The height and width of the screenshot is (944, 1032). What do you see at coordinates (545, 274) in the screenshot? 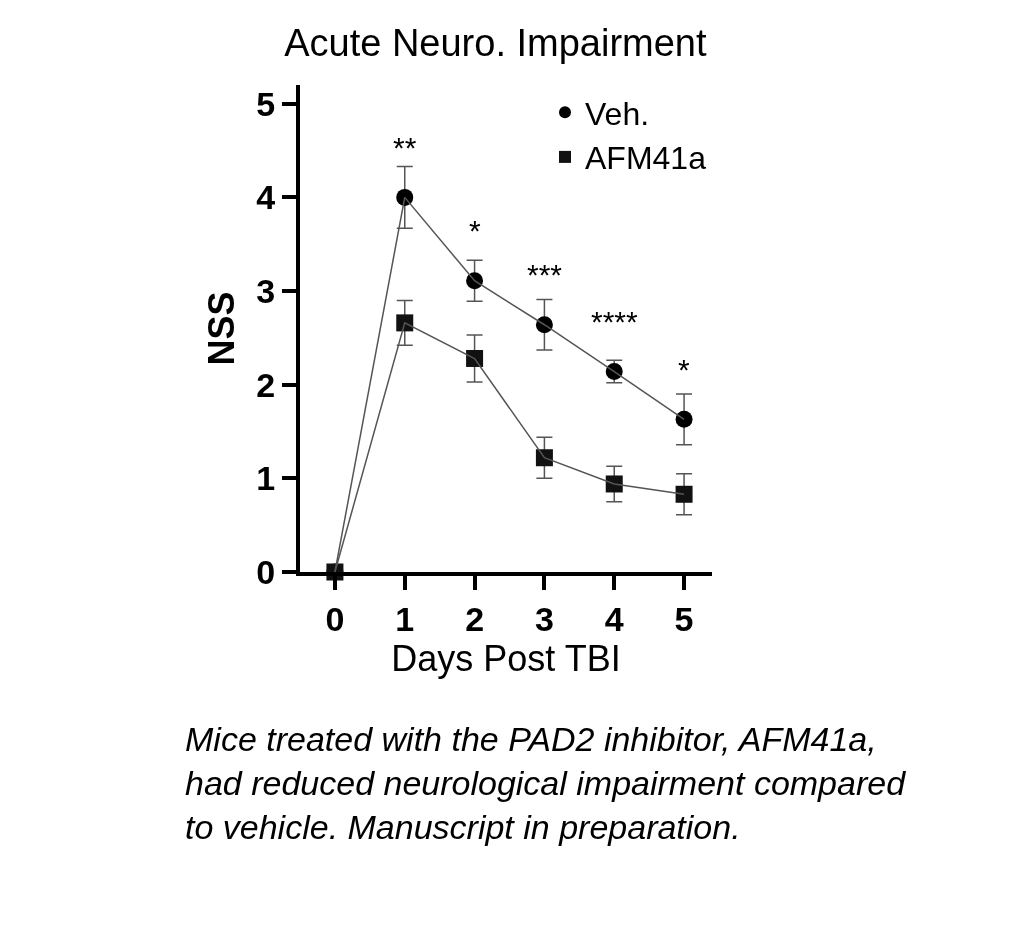
I see `annotation: ***` at bounding box center [545, 274].